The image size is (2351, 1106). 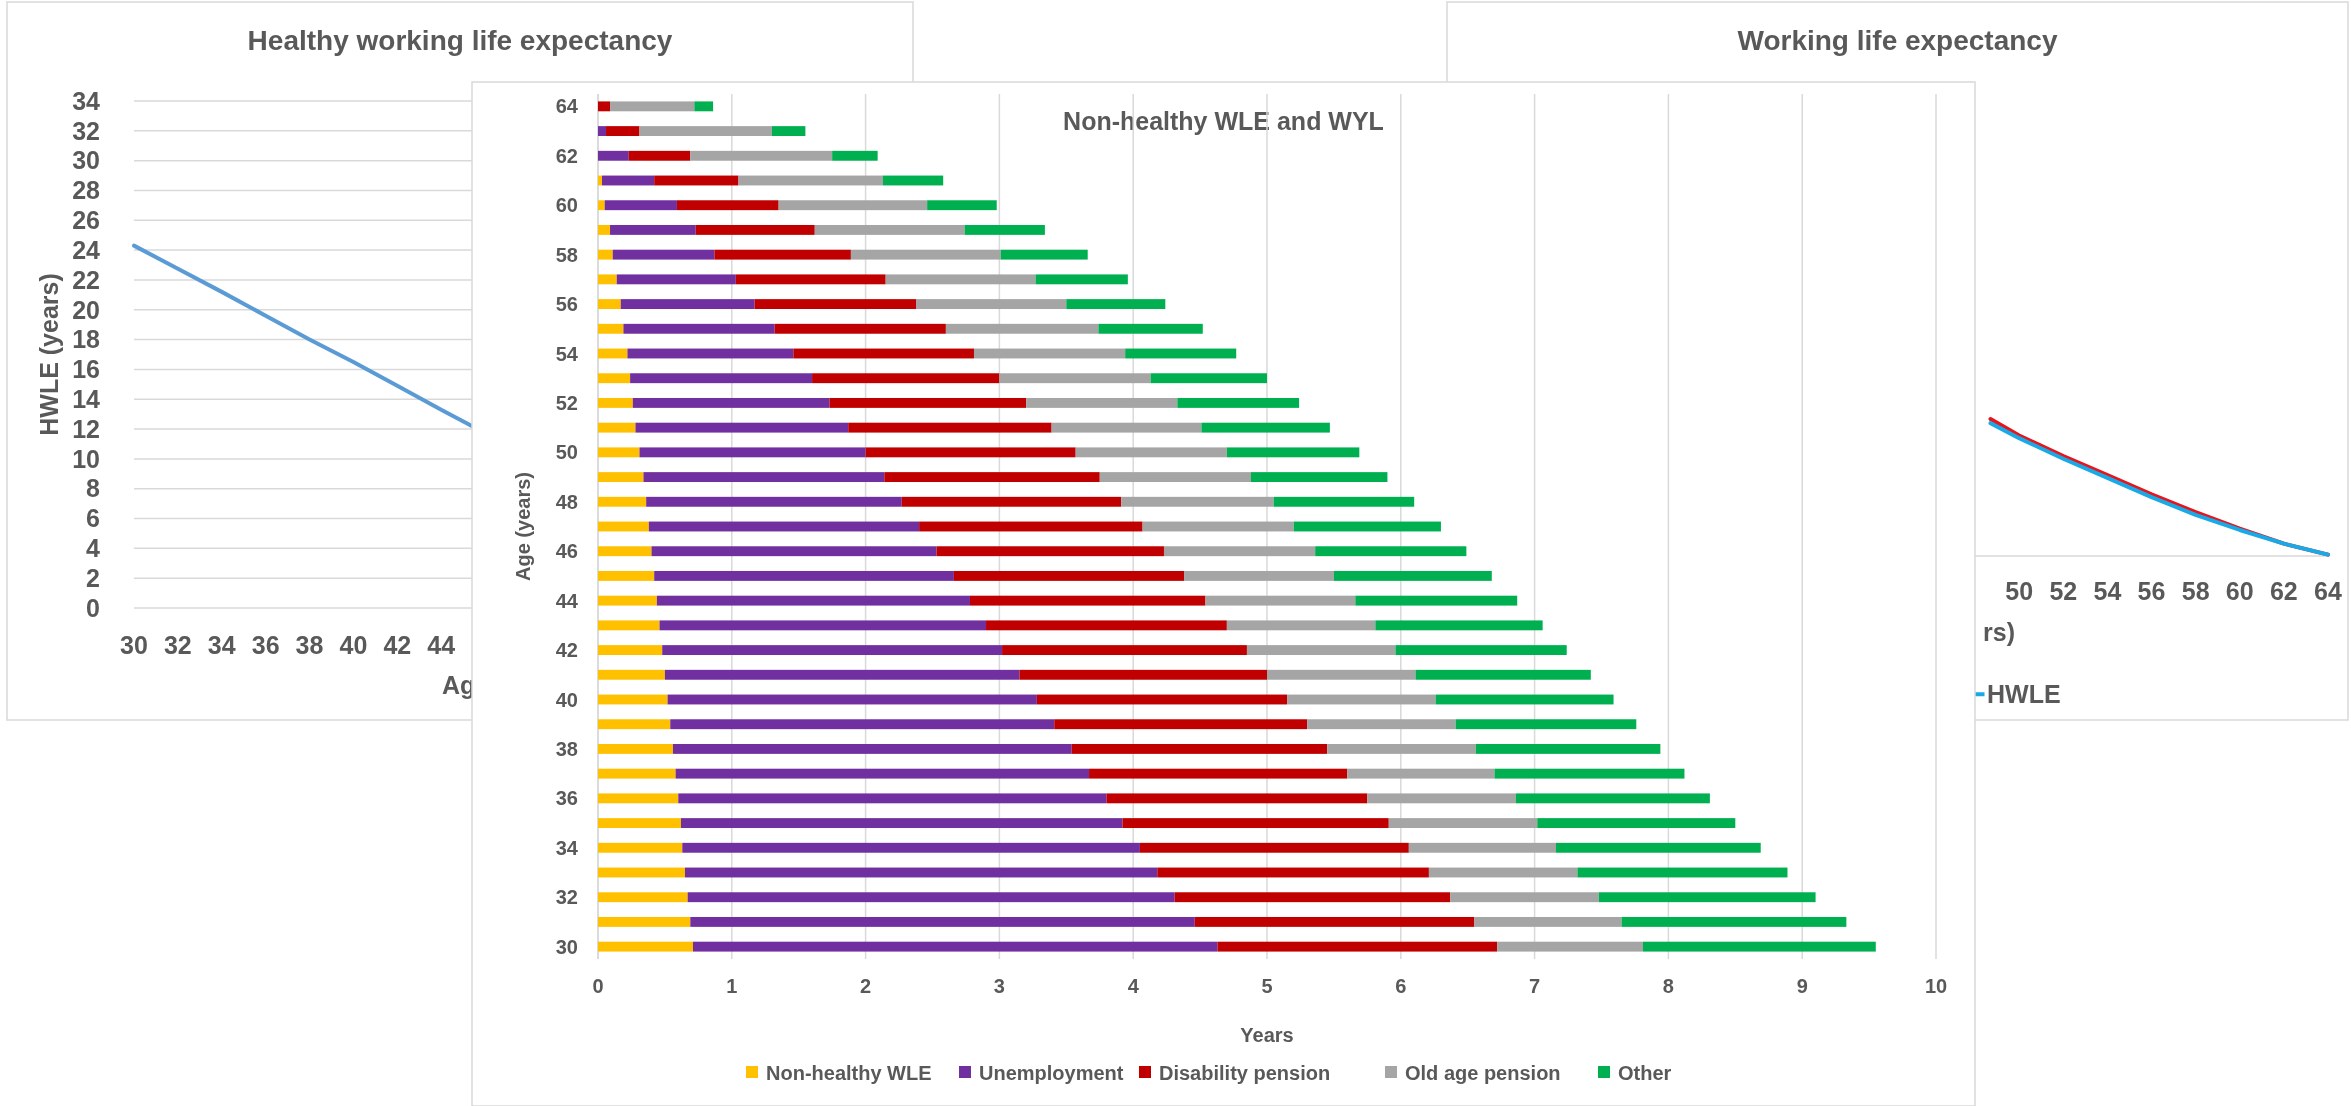 What do you see at coordinates (567, 353) in the screenshot?
I see `y-tick-label: 54` at bounding box center [567, 353].